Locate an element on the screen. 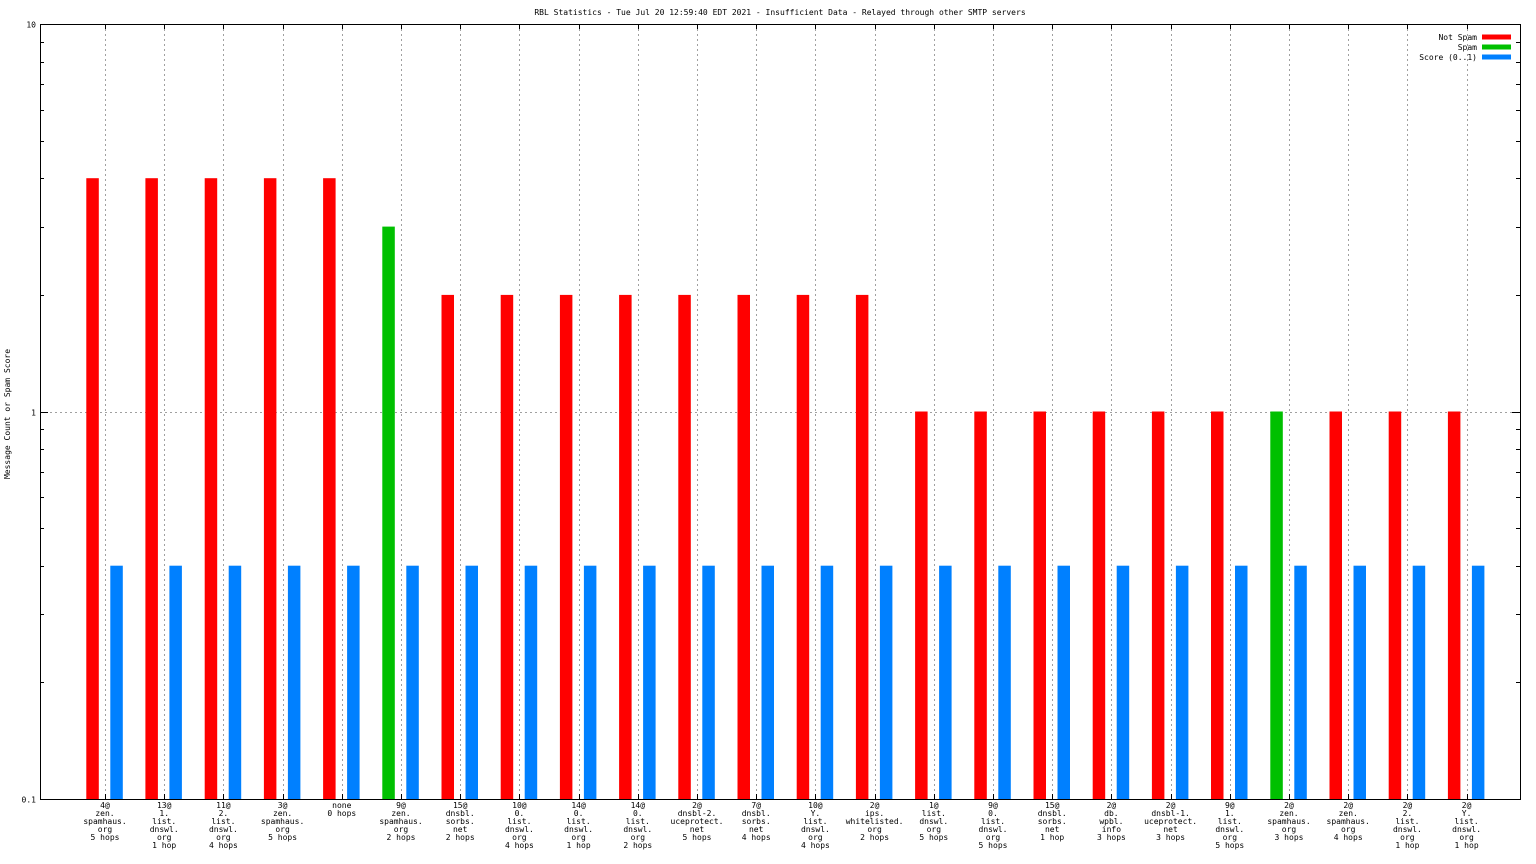 The image size is (1536, 864). x-tick-label-line: 4@ is located at coordinates (105, 805).